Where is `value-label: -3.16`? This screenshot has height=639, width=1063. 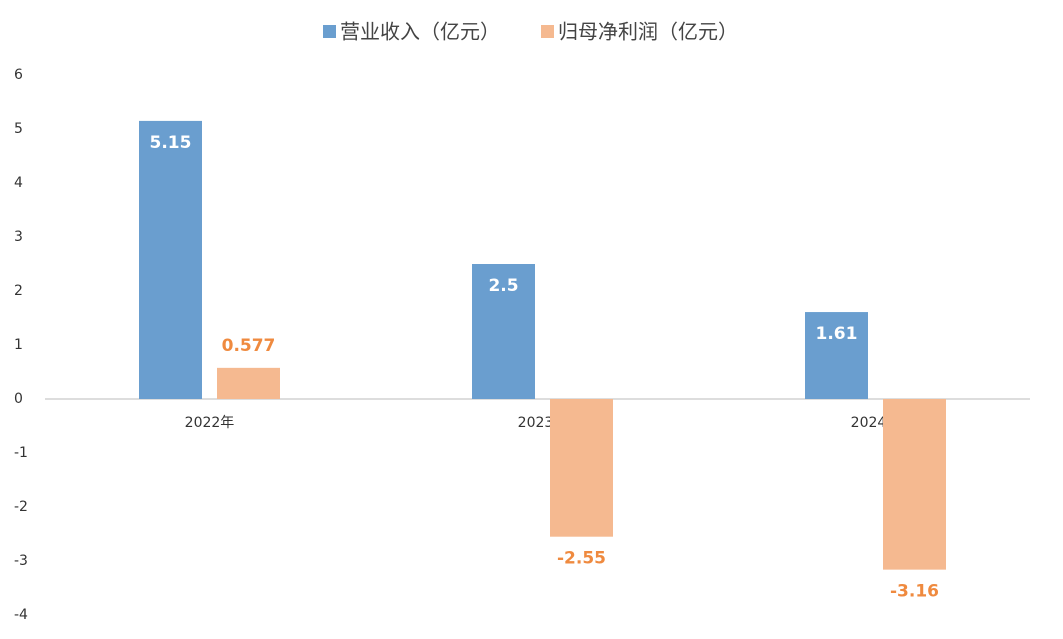
value-label: -3.16 is located at coordinates (914, 592).